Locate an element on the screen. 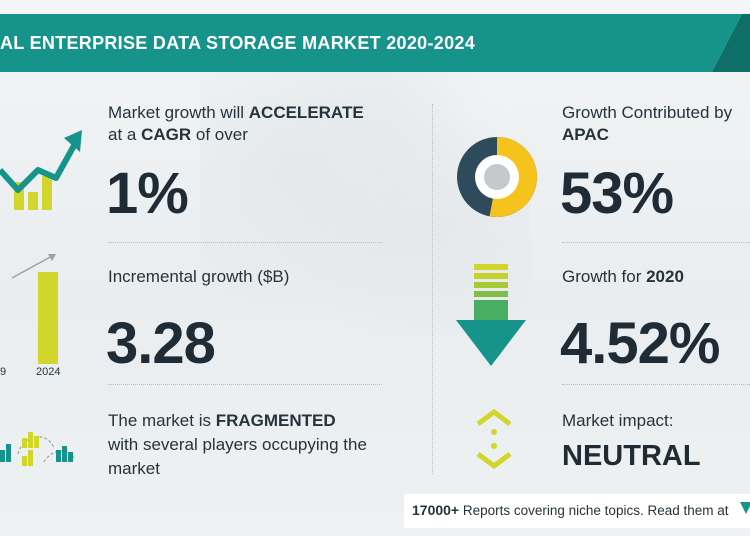 The height and width of the screenshot is (536, 750). market-label-line3: market is located at coordinates (134, 468).